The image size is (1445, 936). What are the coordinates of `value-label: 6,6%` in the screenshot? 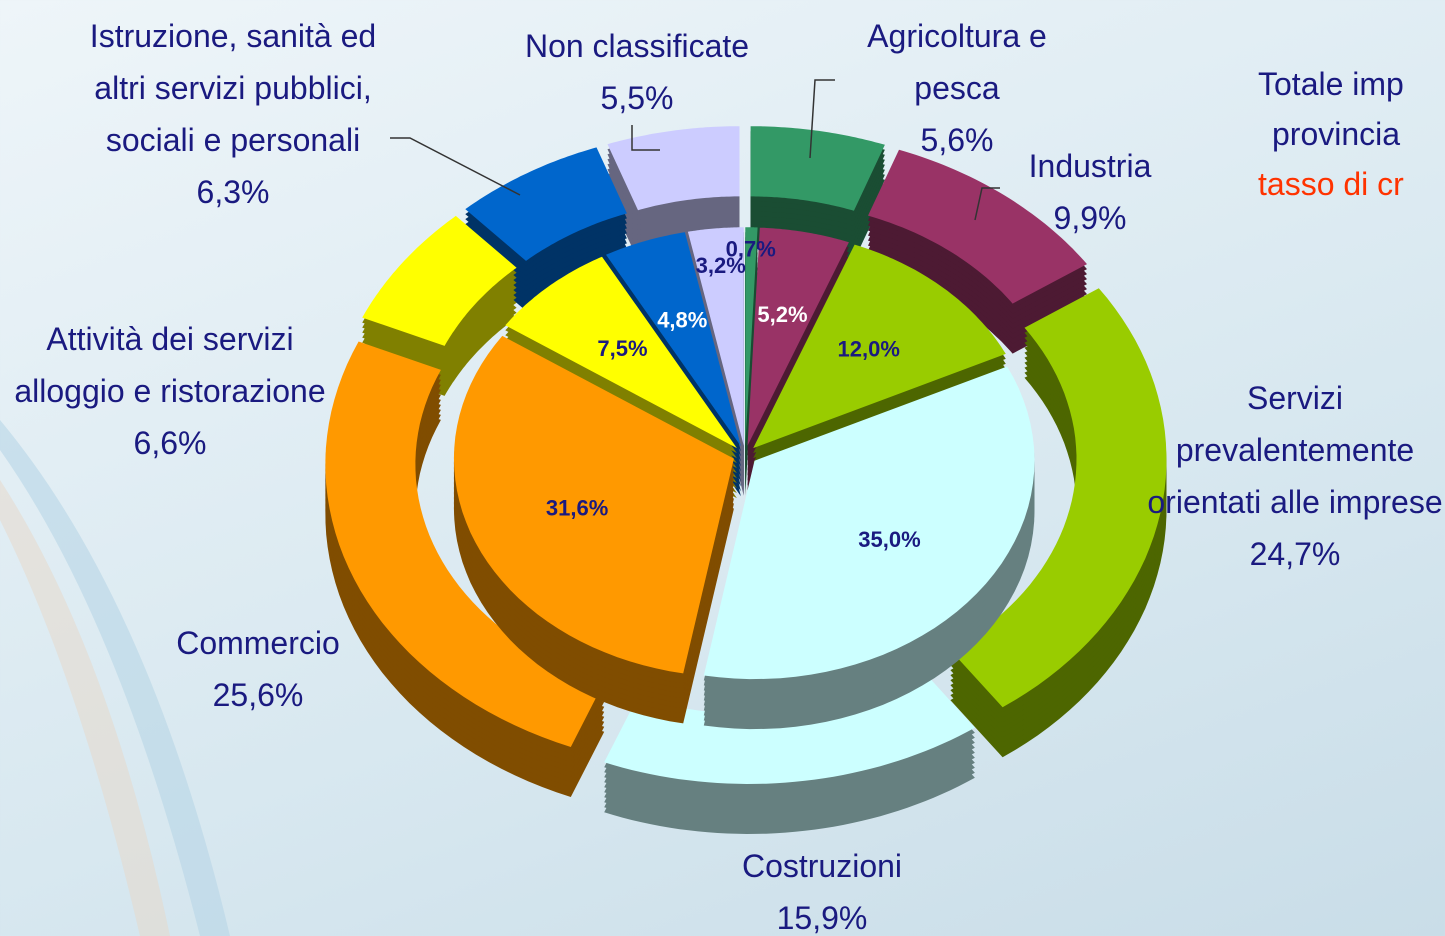 It's located at (170, 443).